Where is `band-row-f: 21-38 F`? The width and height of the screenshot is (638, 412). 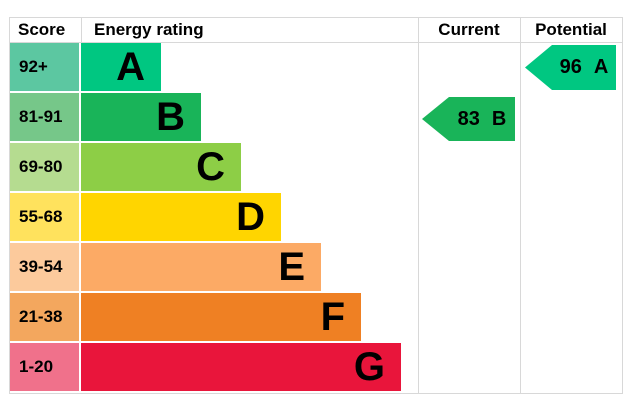
band-row-f: 21-38 F is located at coordinates (316, 318).